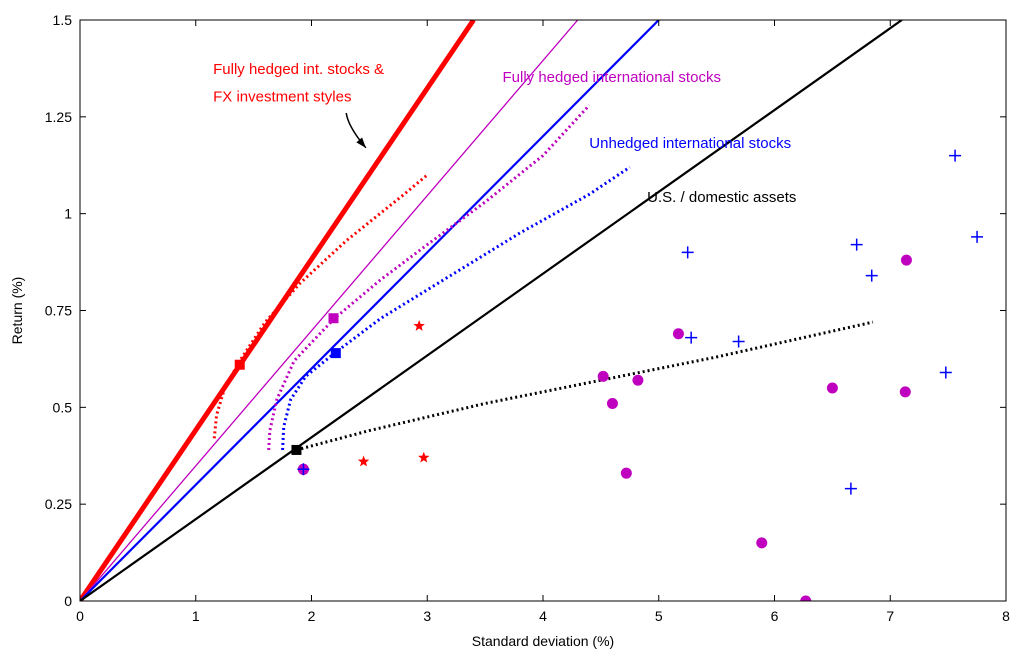  What do you see at coordinates (63, 407) in the screenshot?
I see `y-tick-label: 0.5` at bounding box center [63, 407].